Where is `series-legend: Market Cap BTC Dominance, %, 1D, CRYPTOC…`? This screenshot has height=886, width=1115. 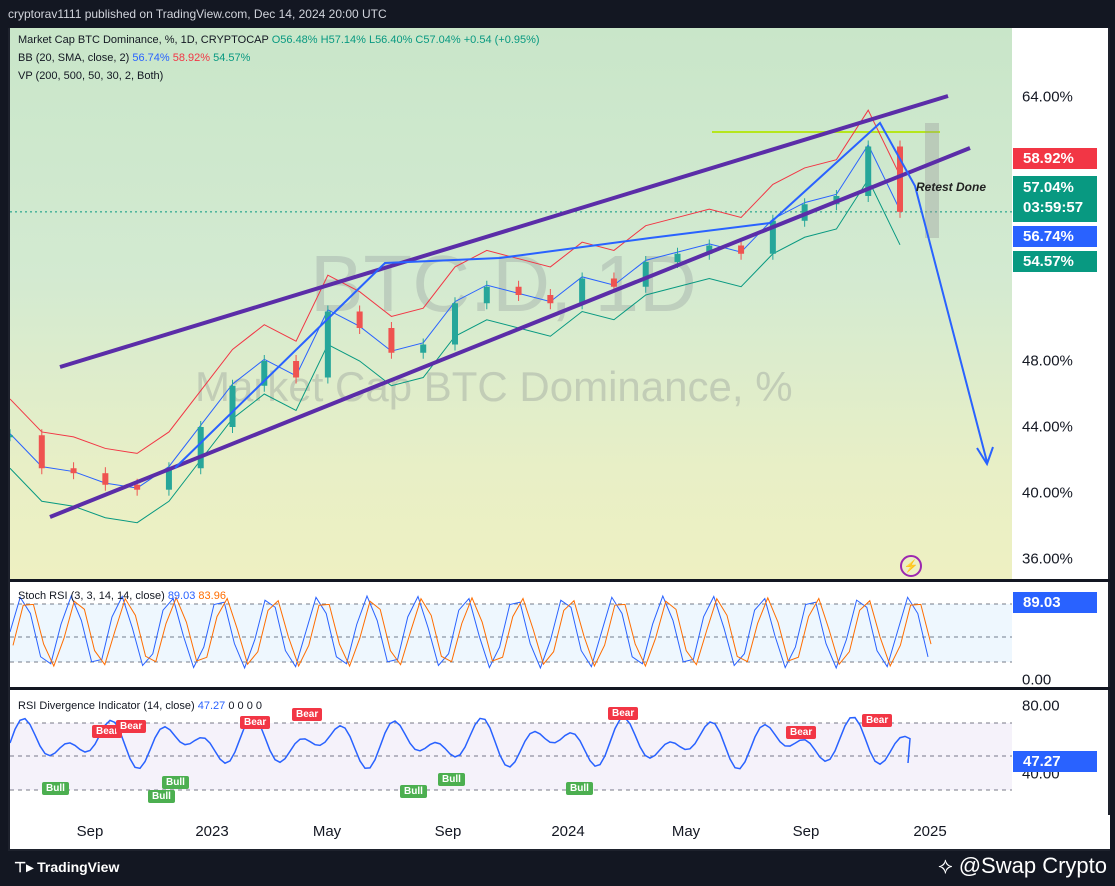
series-legend: Market Cap BTC Dominance, %, 1D, CRYPTOC… is located at coordinates (279, 40).